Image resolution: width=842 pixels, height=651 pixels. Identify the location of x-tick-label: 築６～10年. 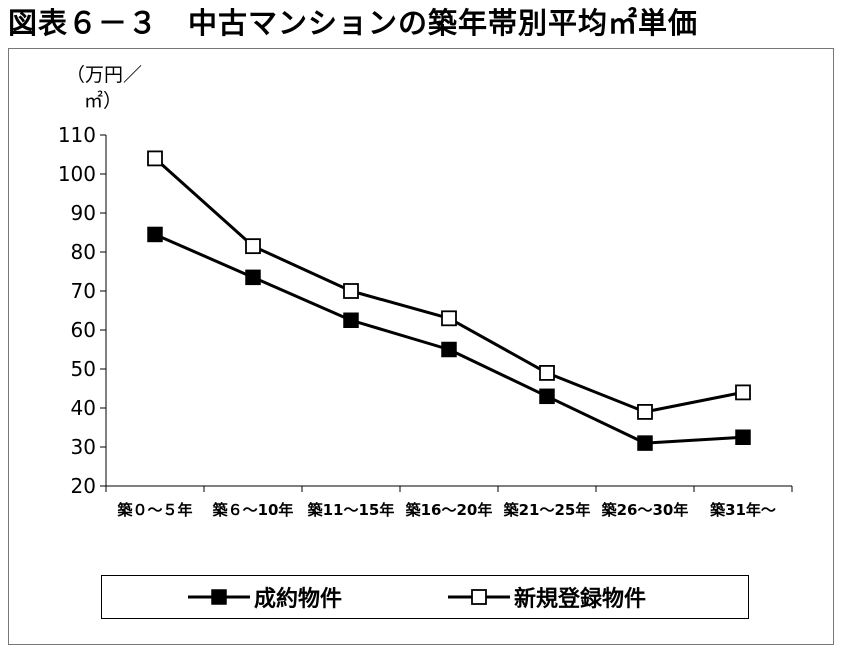
(253, 510).